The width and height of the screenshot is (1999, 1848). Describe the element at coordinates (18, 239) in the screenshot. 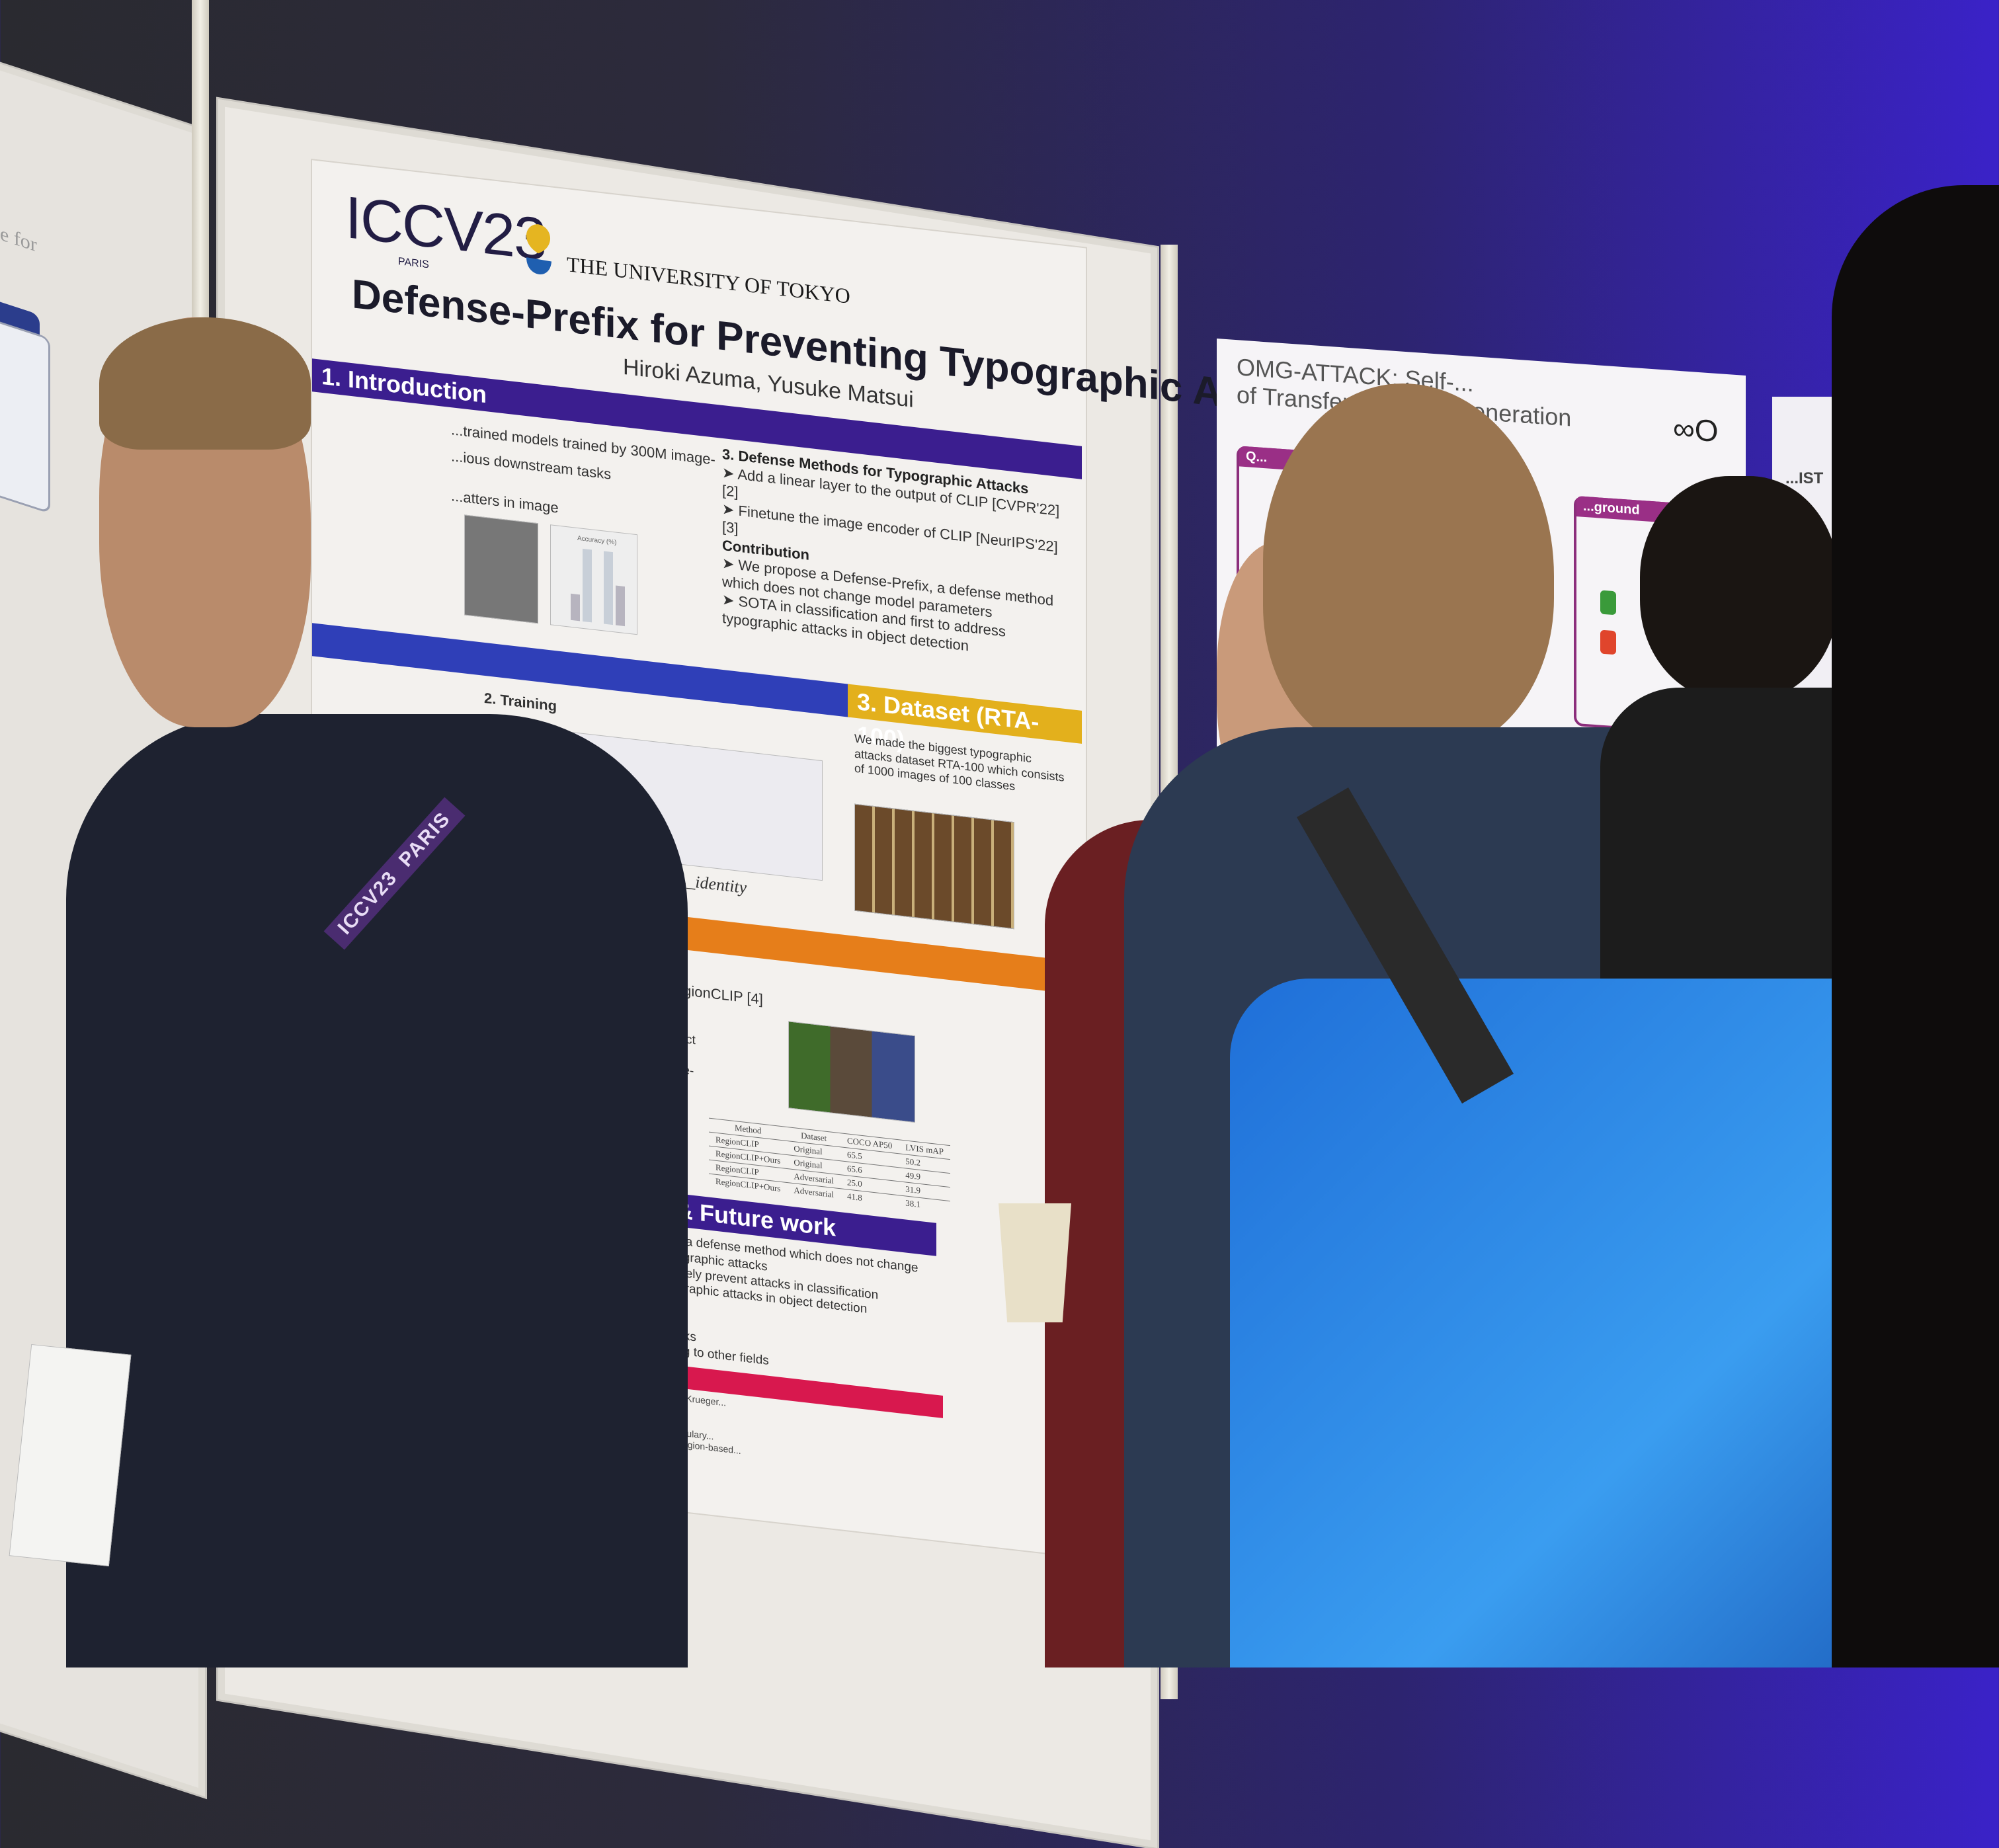

I see `left-poster-fragment: e for` at that location.